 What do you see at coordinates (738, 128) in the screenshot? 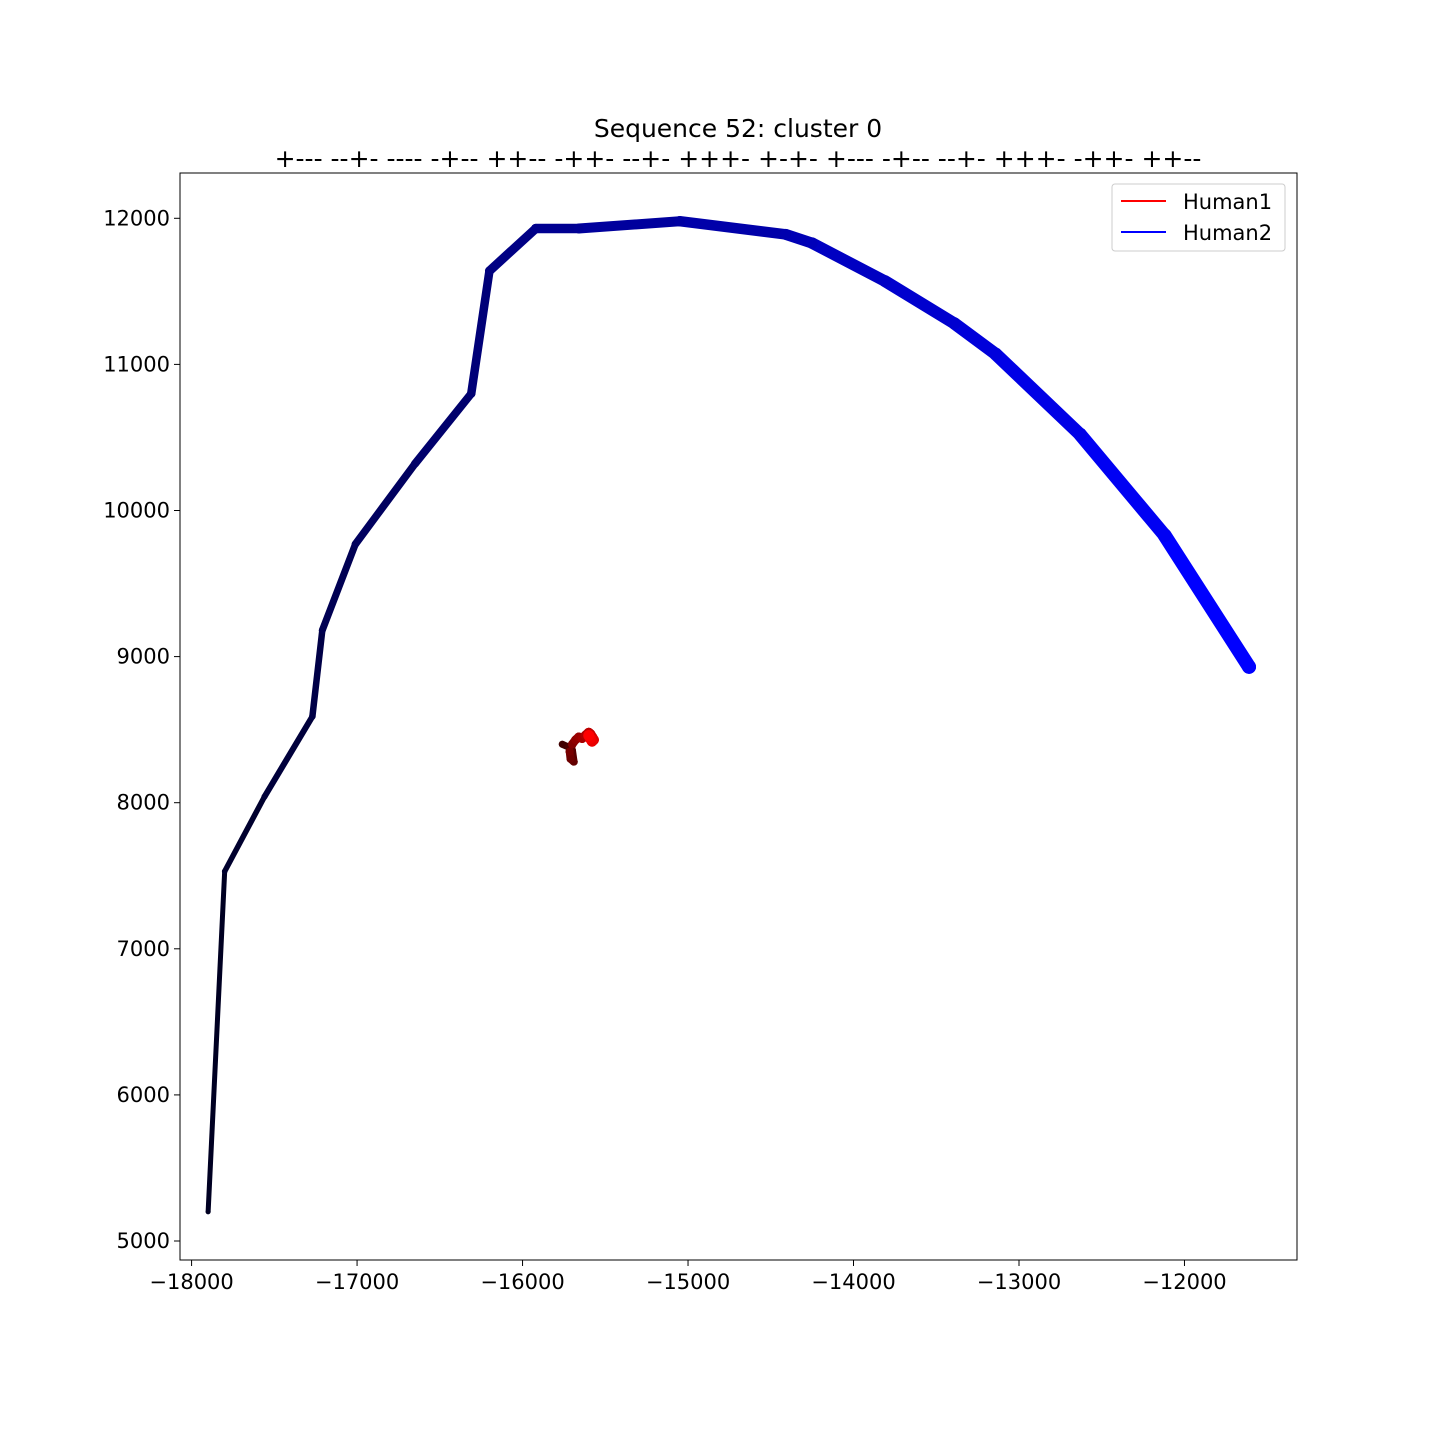
I see `chart-title: Sequence 52: cluster 0` at bounding box center [738, 128].